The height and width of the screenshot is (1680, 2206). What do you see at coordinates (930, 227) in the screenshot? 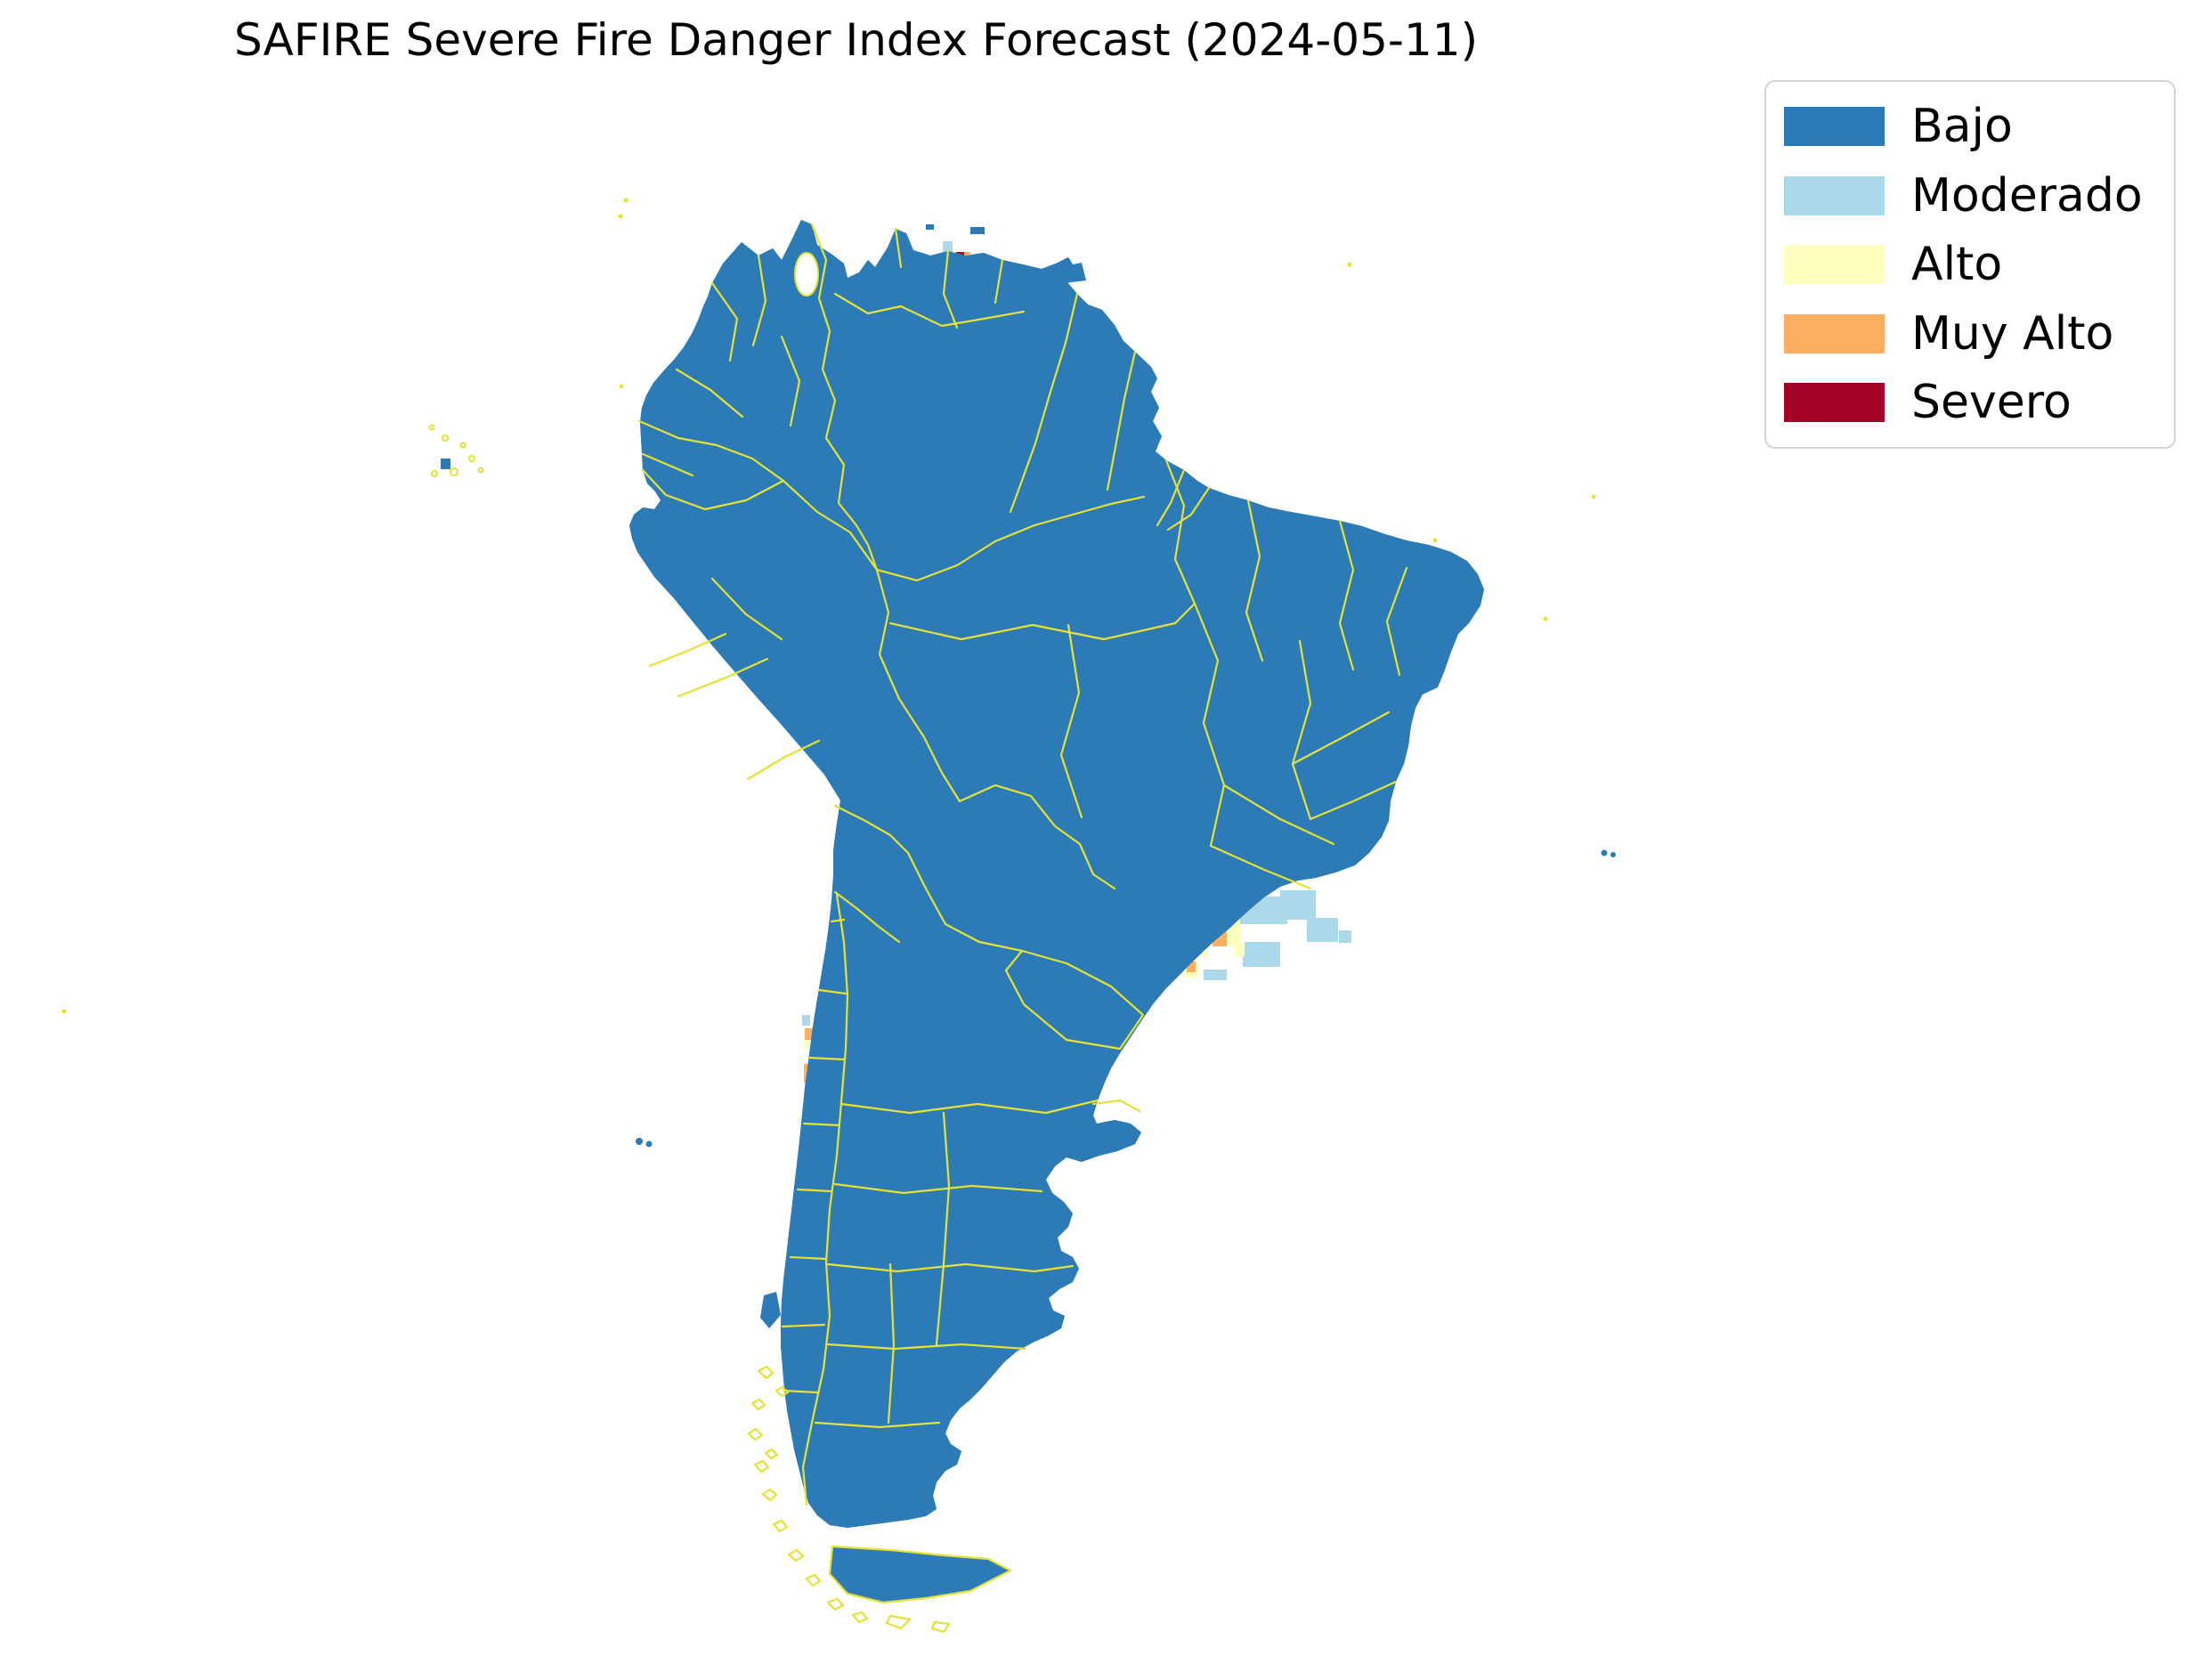
I see `caribbean-islet` at bounding box center [930, 227].